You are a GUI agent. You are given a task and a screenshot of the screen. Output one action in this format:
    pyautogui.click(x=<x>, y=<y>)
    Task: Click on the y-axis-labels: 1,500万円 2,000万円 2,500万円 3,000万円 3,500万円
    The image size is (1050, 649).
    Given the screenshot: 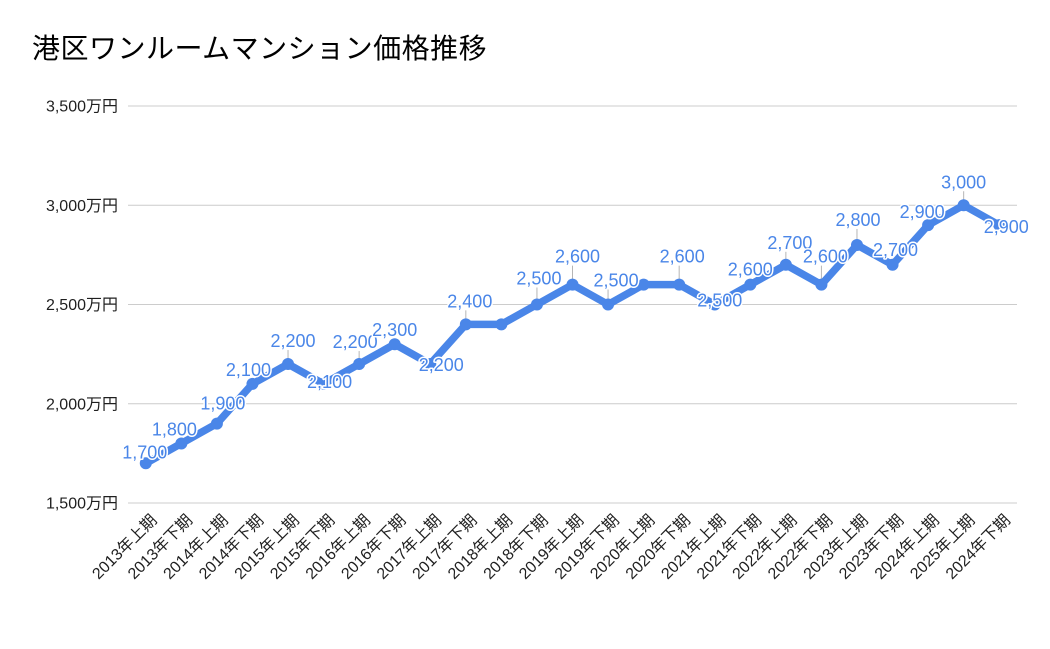 What is the action you would take?
    pyautogui.click(x=82, y=306)
    